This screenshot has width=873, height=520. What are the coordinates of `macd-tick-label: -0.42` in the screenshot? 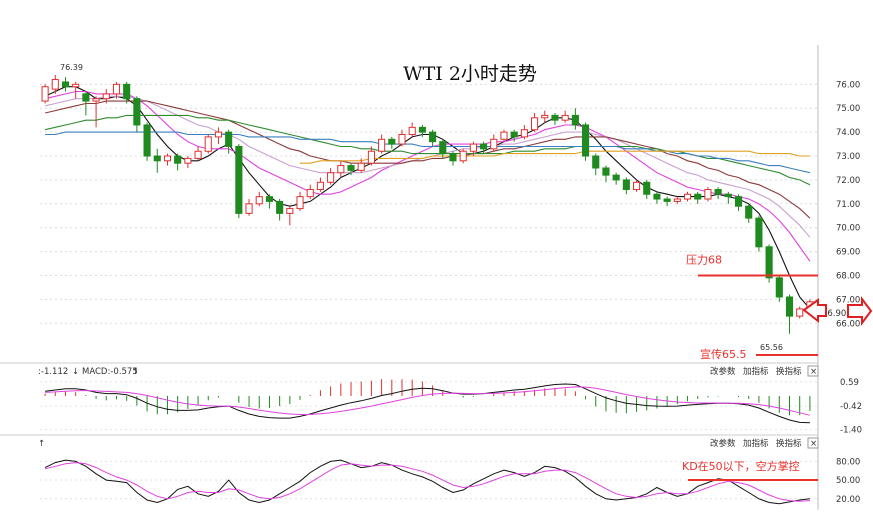 It's located at (851, 407).